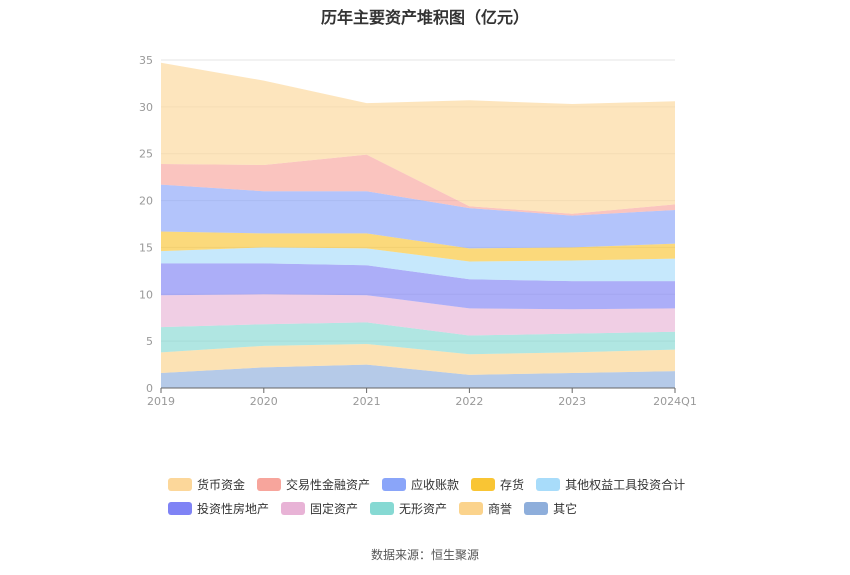 The width and height of the screenshot is (850, 575). I want to click on x-tick-label: 2024Q1, so click(675, 401).